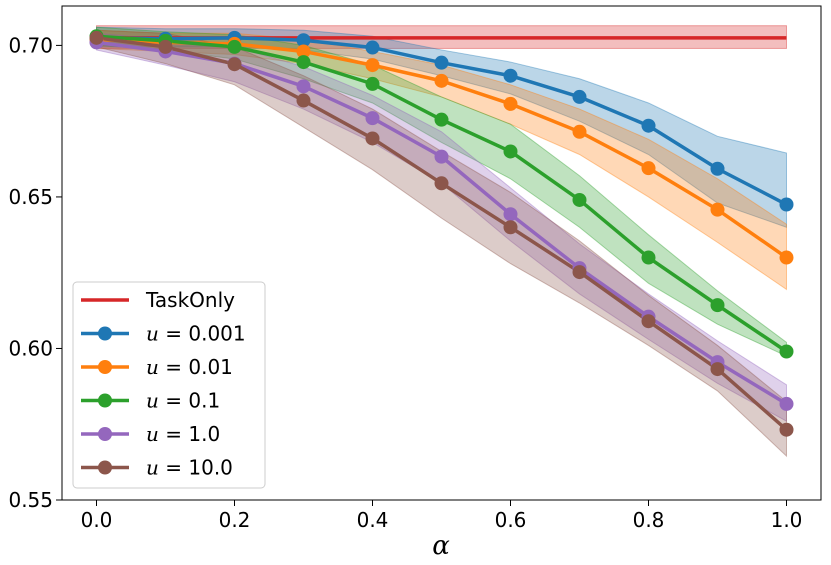 This screenshot has width=831, height=565. What do you see at coordinates (183, 401) in the screenshot?
I see `legend-label-u-0p1: u = 0.1` at bounding box center [183, 401].